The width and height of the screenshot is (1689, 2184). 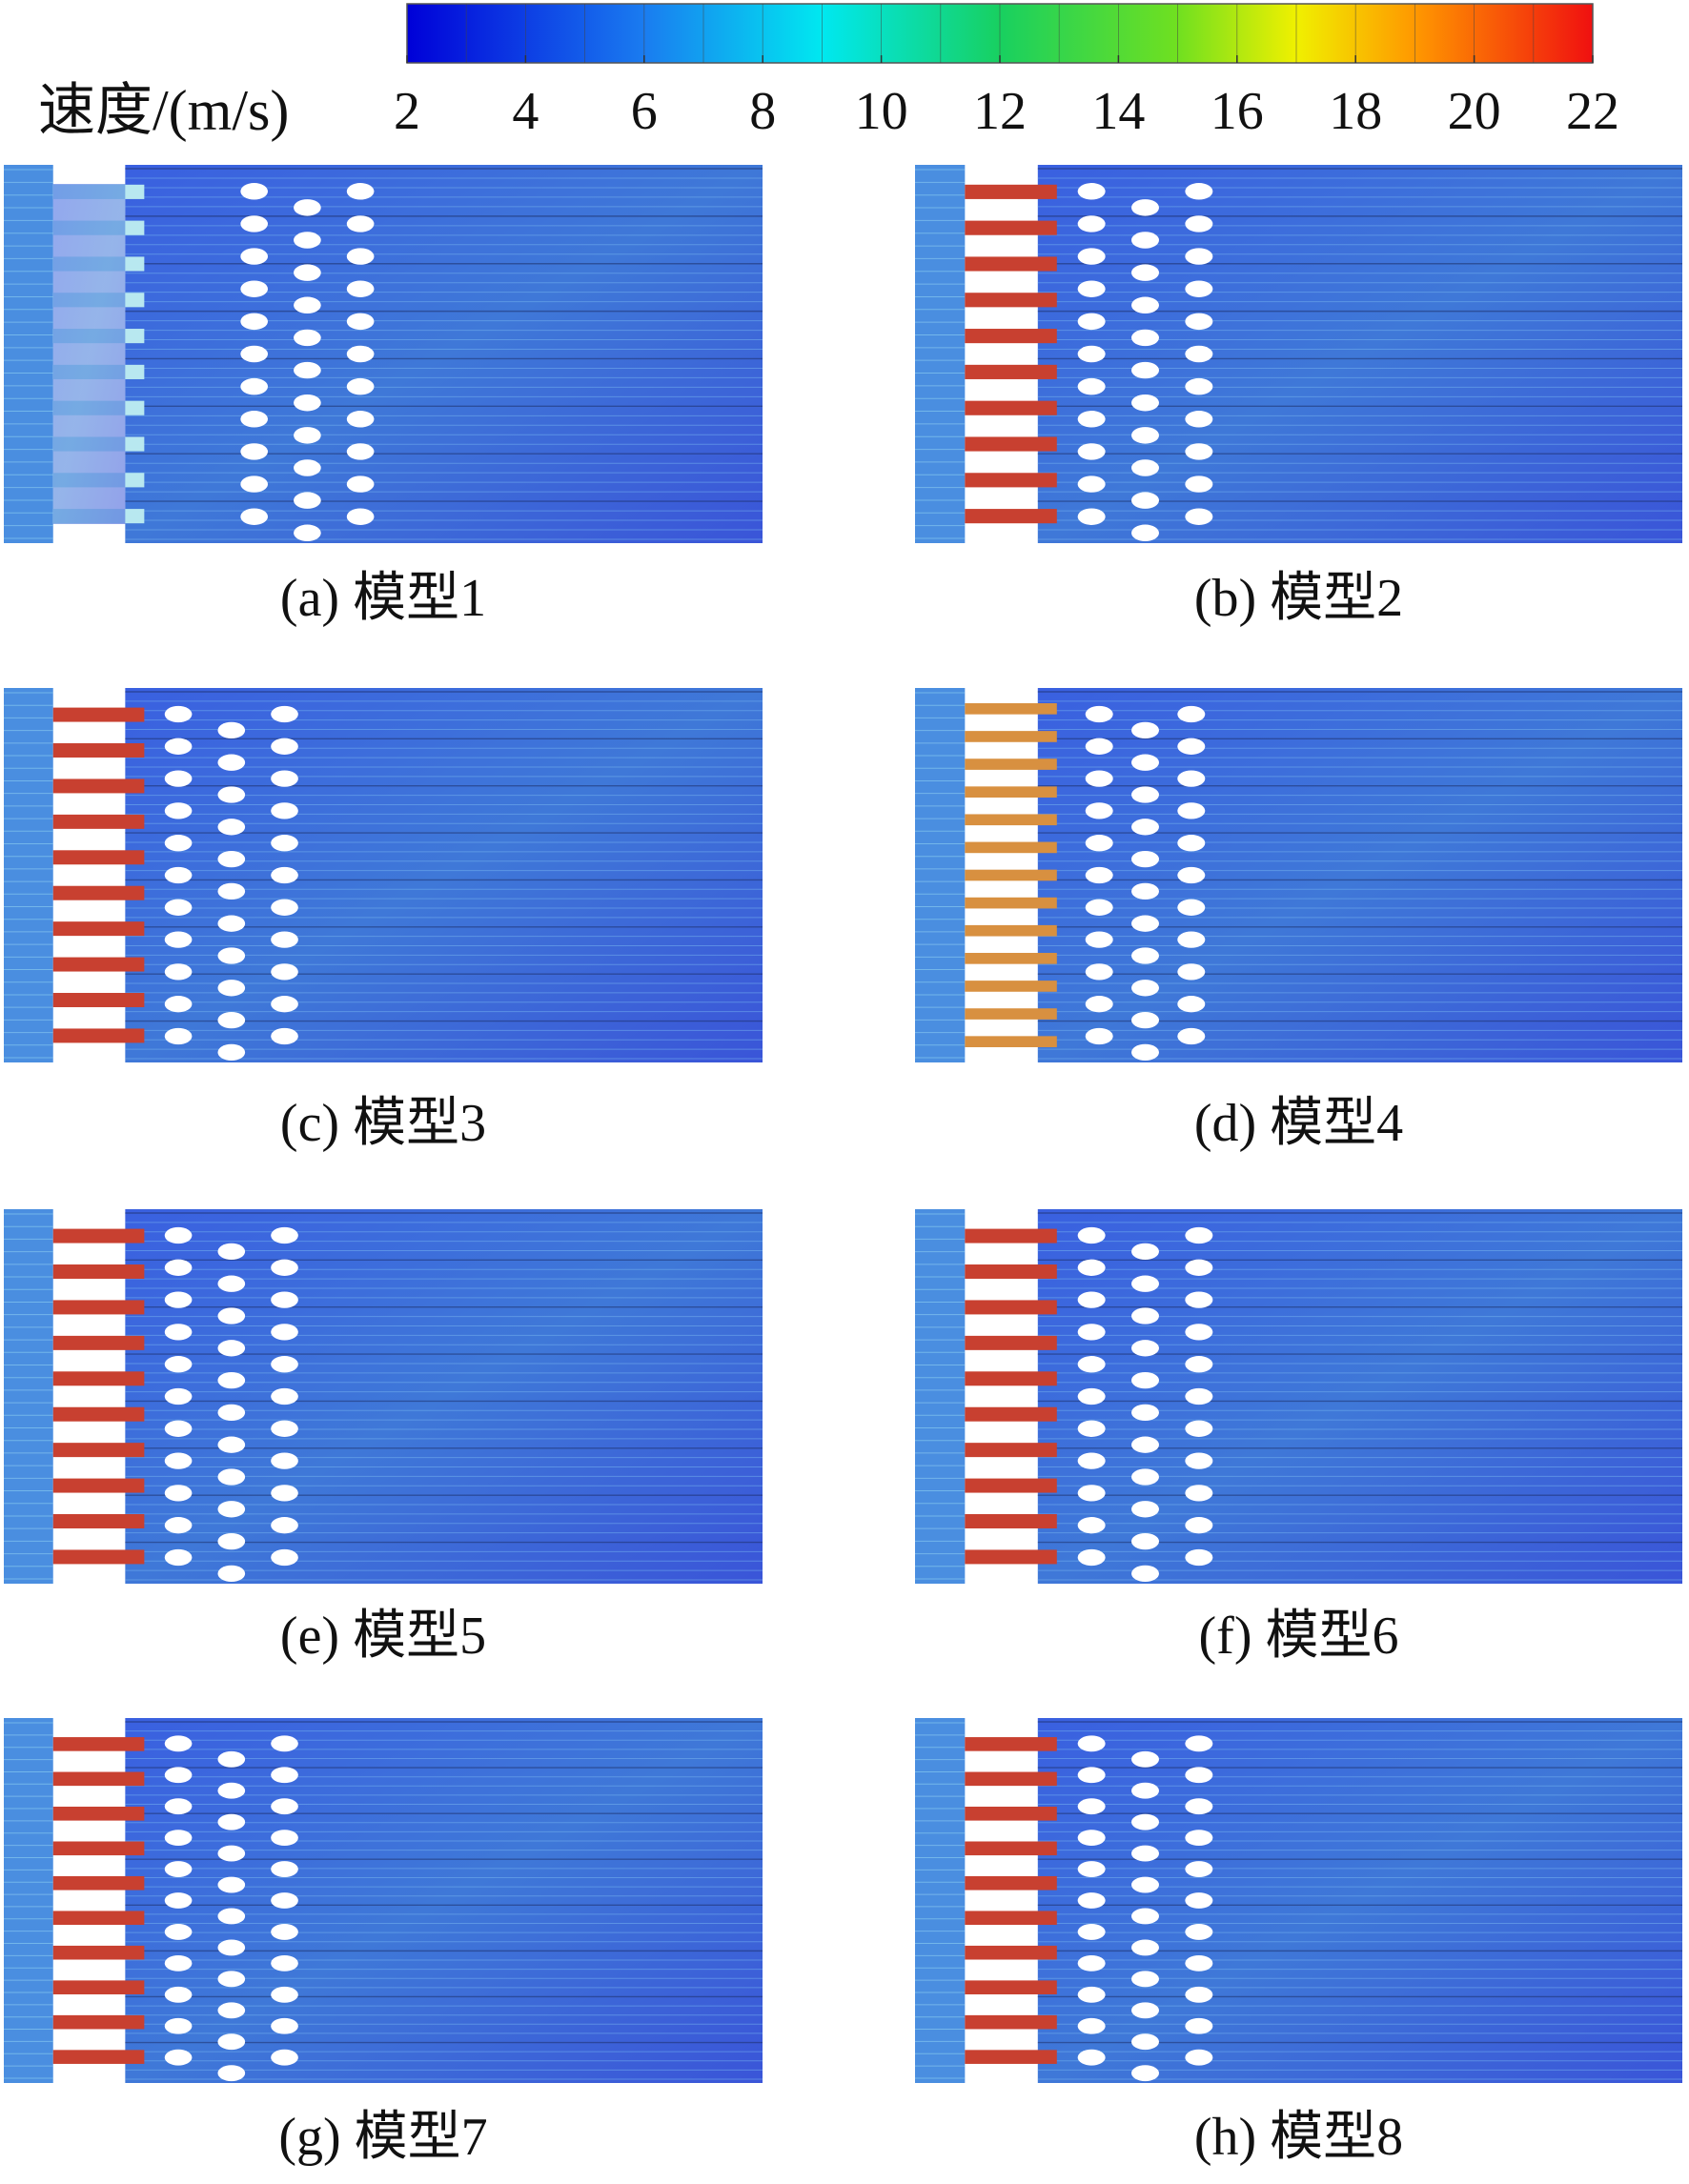 I want to click on colorbar-tick-label: 8, so click(x=762, y=111).